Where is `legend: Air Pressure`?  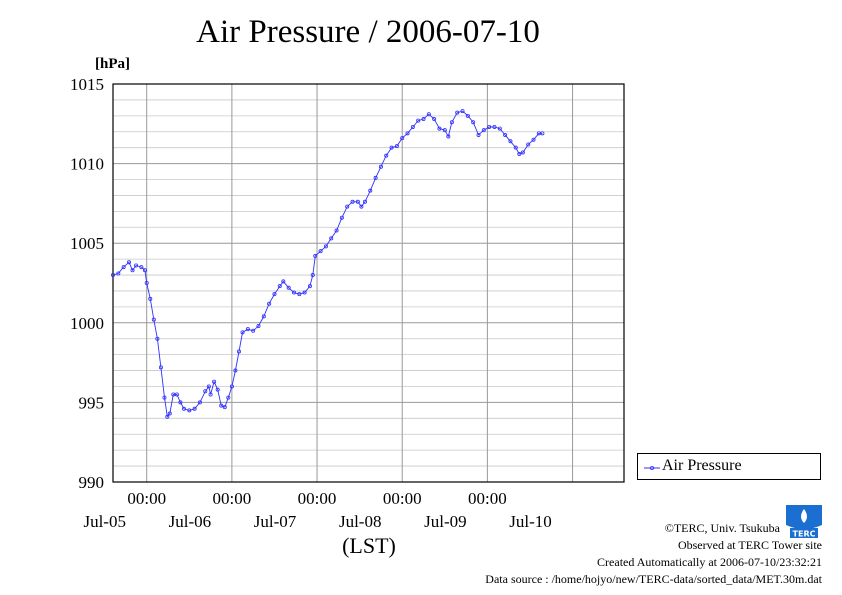
legend: Air Pressure is located at coordinates (729, 466).